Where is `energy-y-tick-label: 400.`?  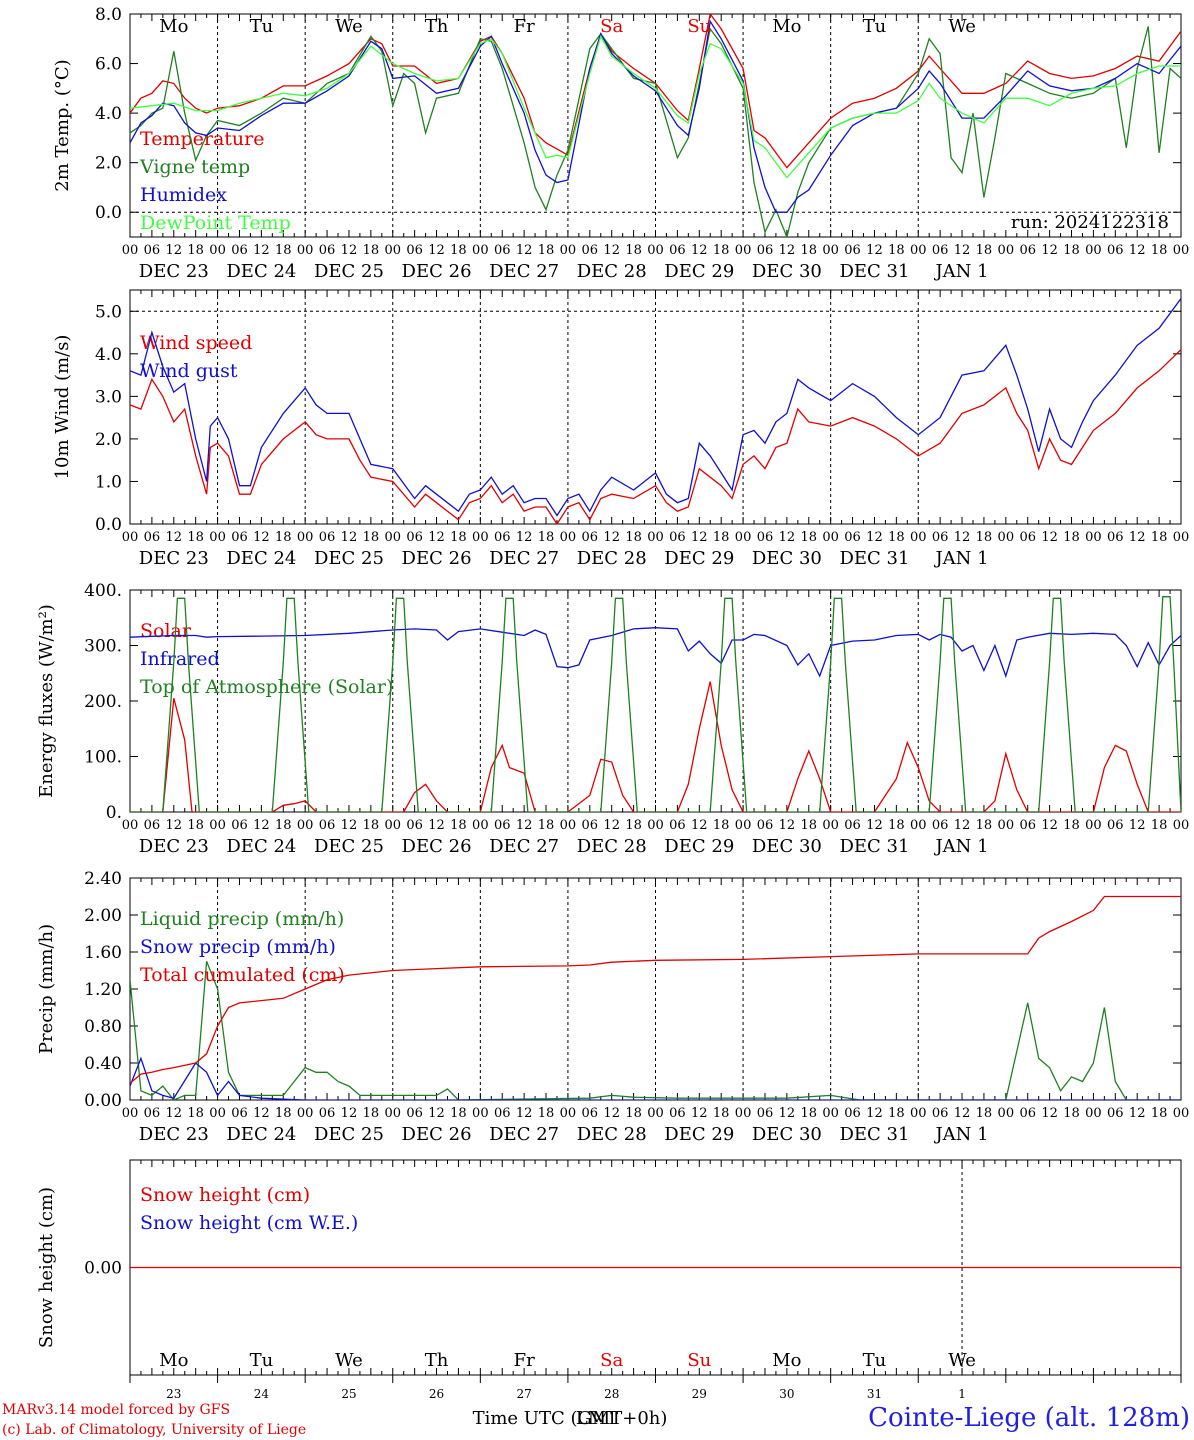
energy-y-tick-label: 400. is located at coordinates (103, 591).